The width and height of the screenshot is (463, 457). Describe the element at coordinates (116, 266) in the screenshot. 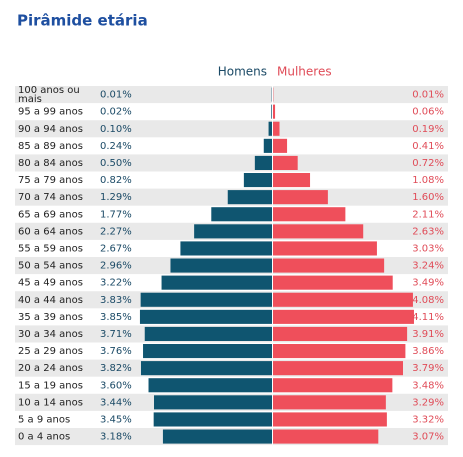

I see `male-value-label: 2.96%` at that location.